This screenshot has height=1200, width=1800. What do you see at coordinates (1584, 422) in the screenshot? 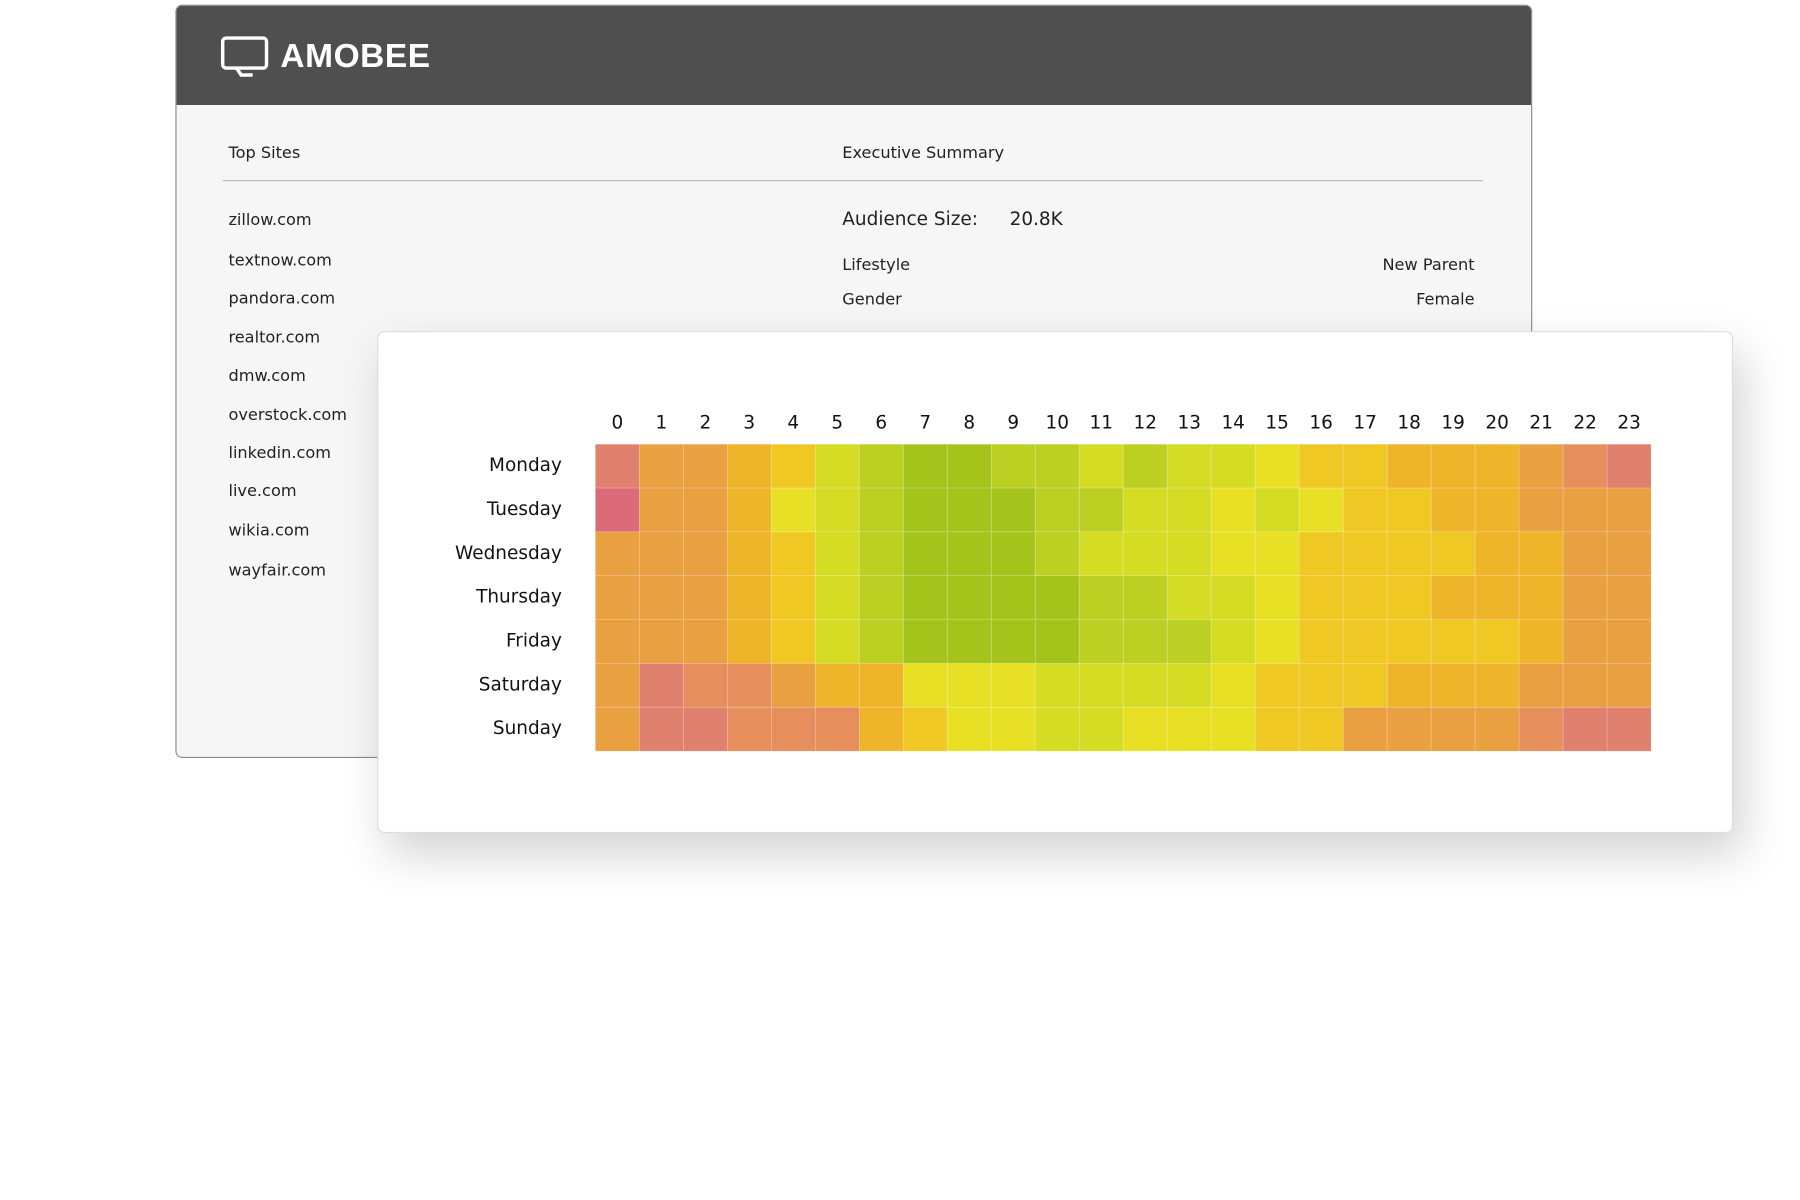
I see `x-tick-label: 22` at bounding box center [1584, 422].